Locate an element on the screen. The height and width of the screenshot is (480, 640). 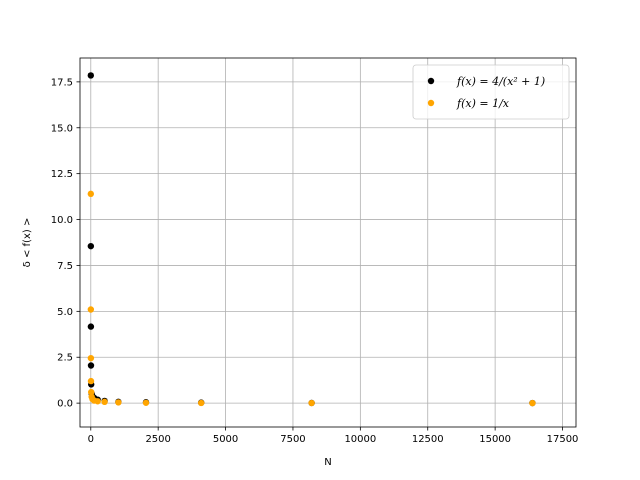
legend: f(x) = 4/(x² + 1) f(x) = 1/x is located at coordinates (491, 92).